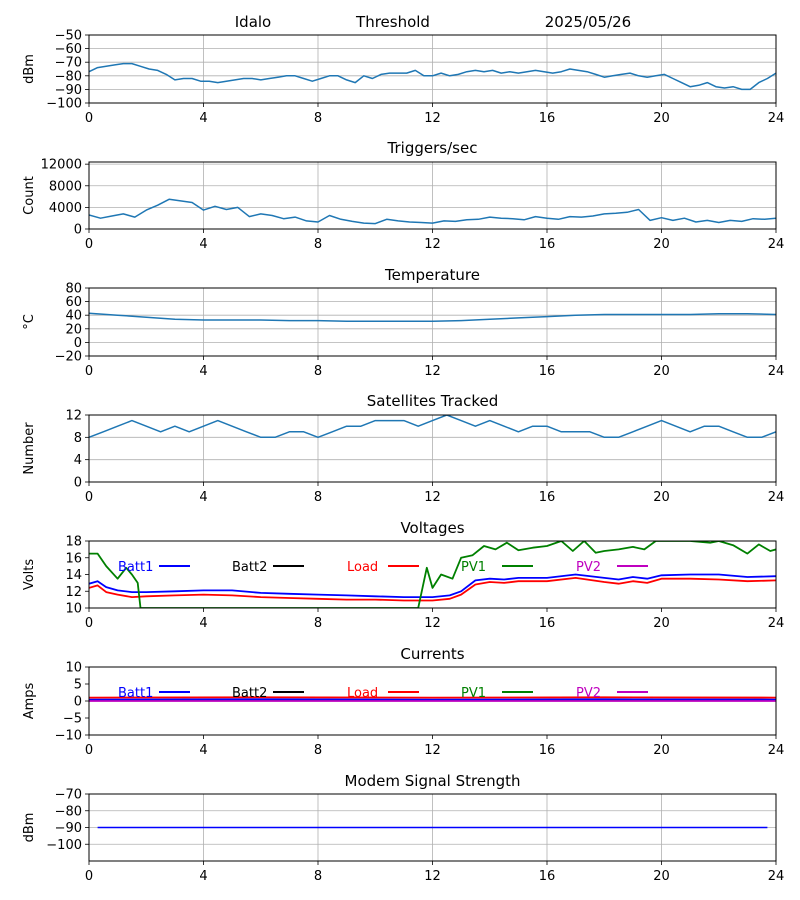 The height and width of the screenshot is (900, 800). What do you see at coordinates (64, 104) in the screenshot?
I see `y-tick-label: −100` at bounding box center [64, 104].